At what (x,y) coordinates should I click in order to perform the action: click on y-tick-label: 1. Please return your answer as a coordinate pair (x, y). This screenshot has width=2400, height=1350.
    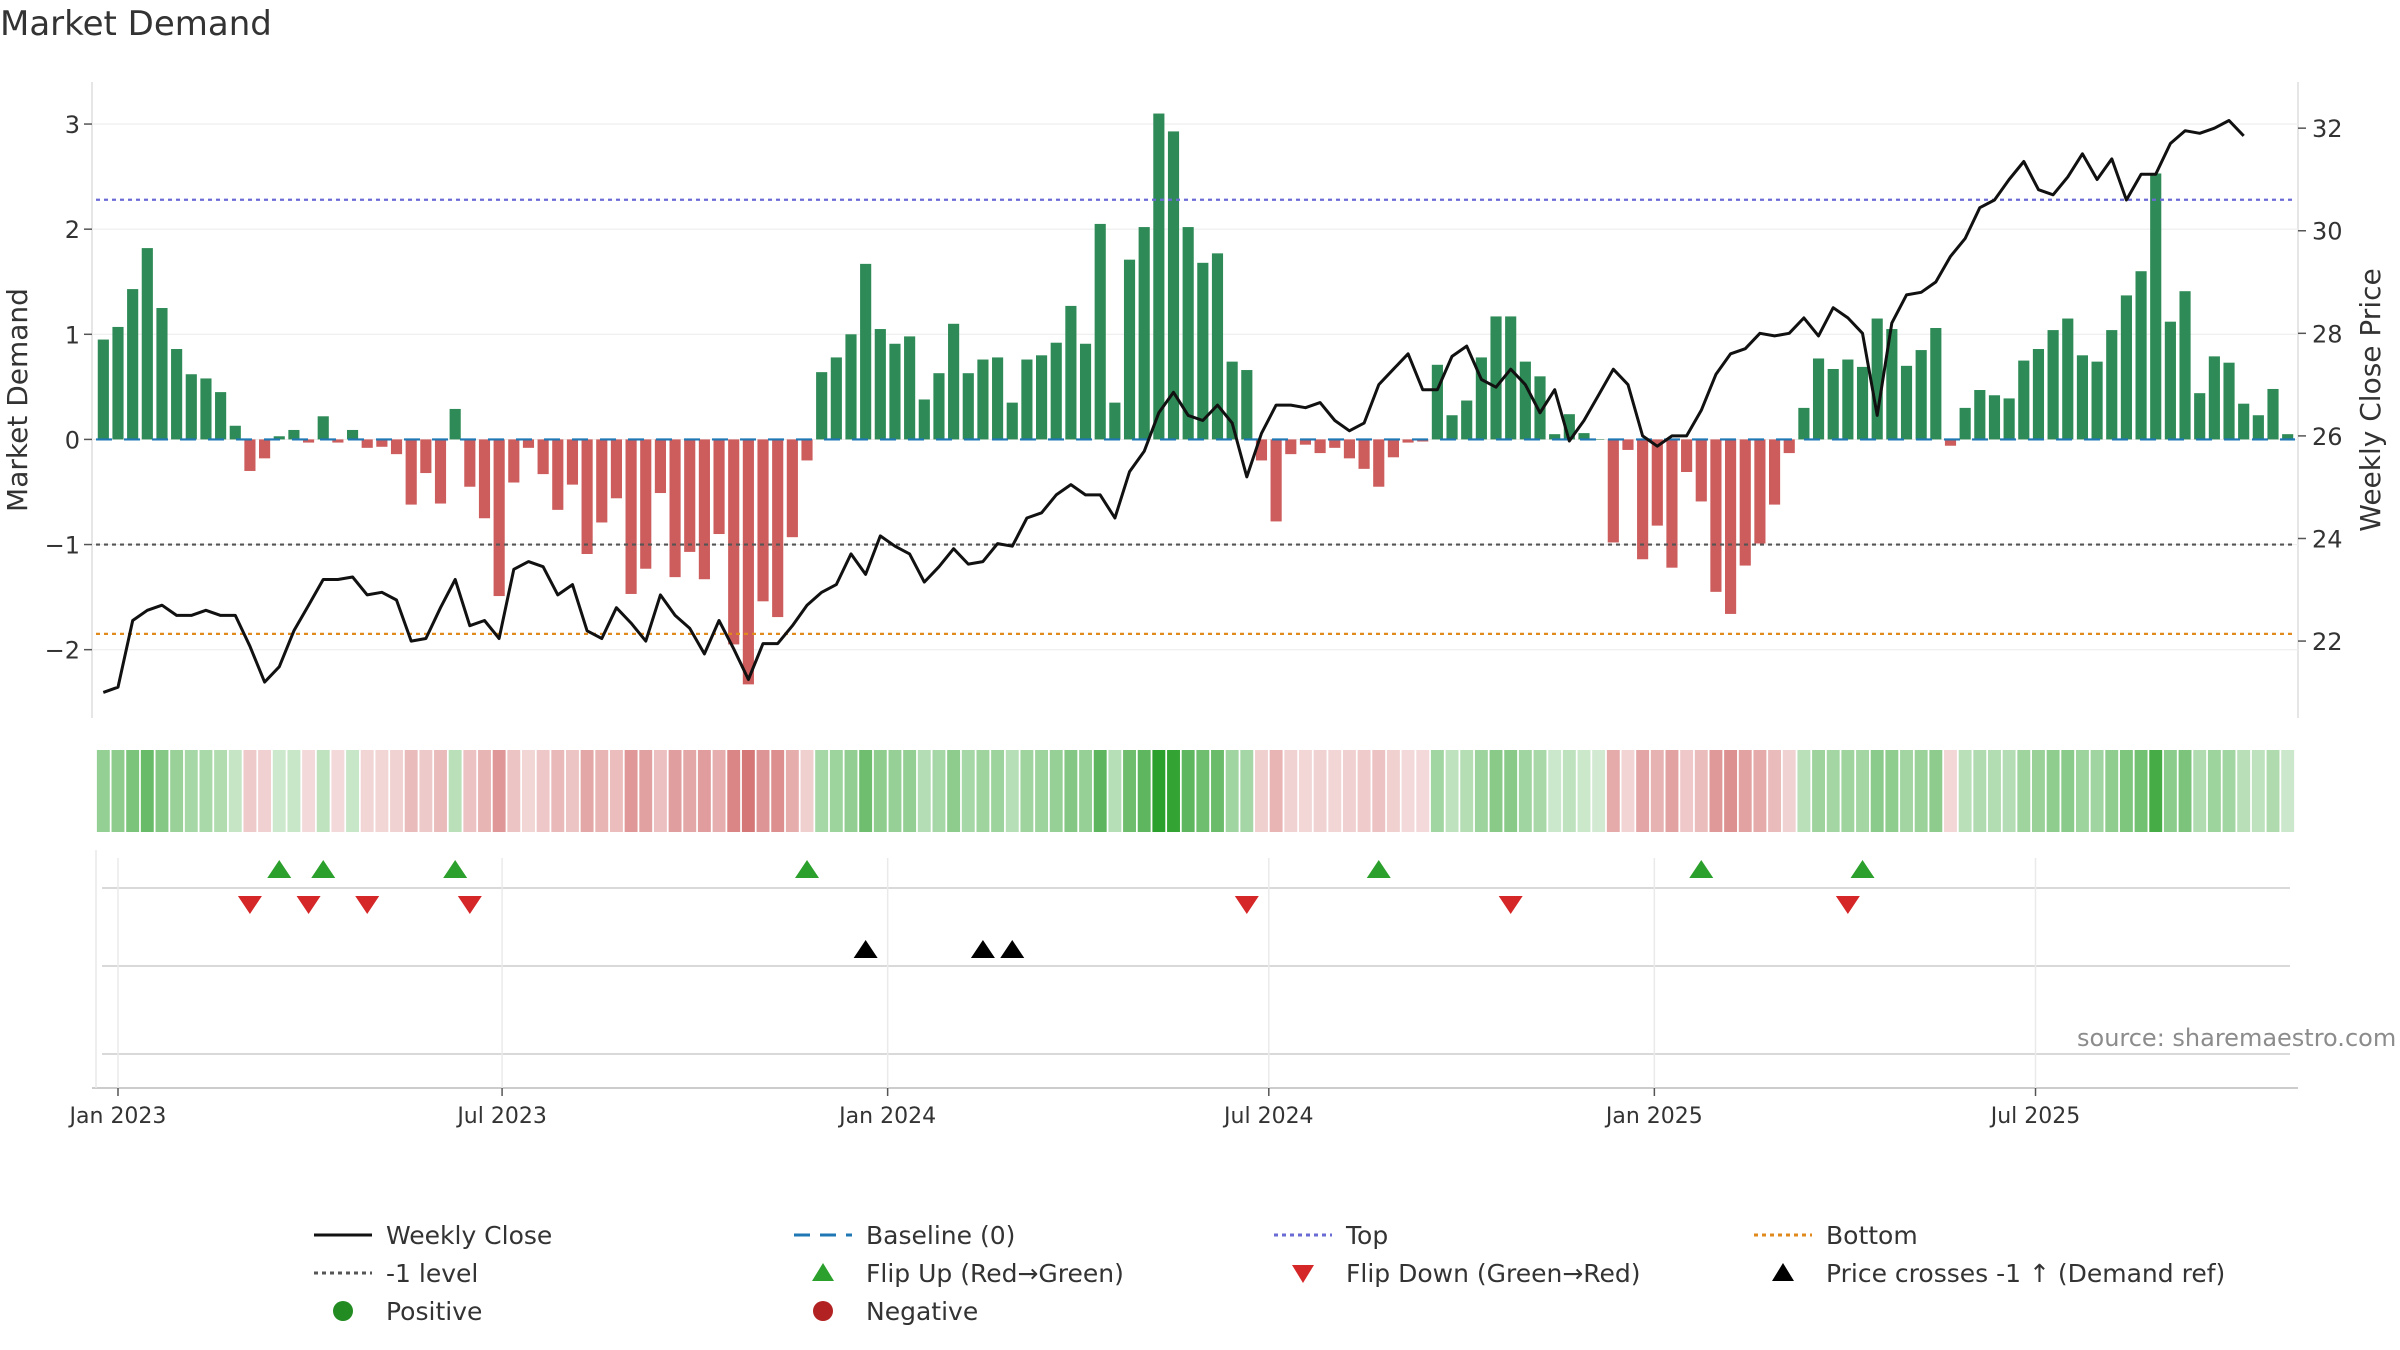
    Looking at the image, I should click on (72, 335).